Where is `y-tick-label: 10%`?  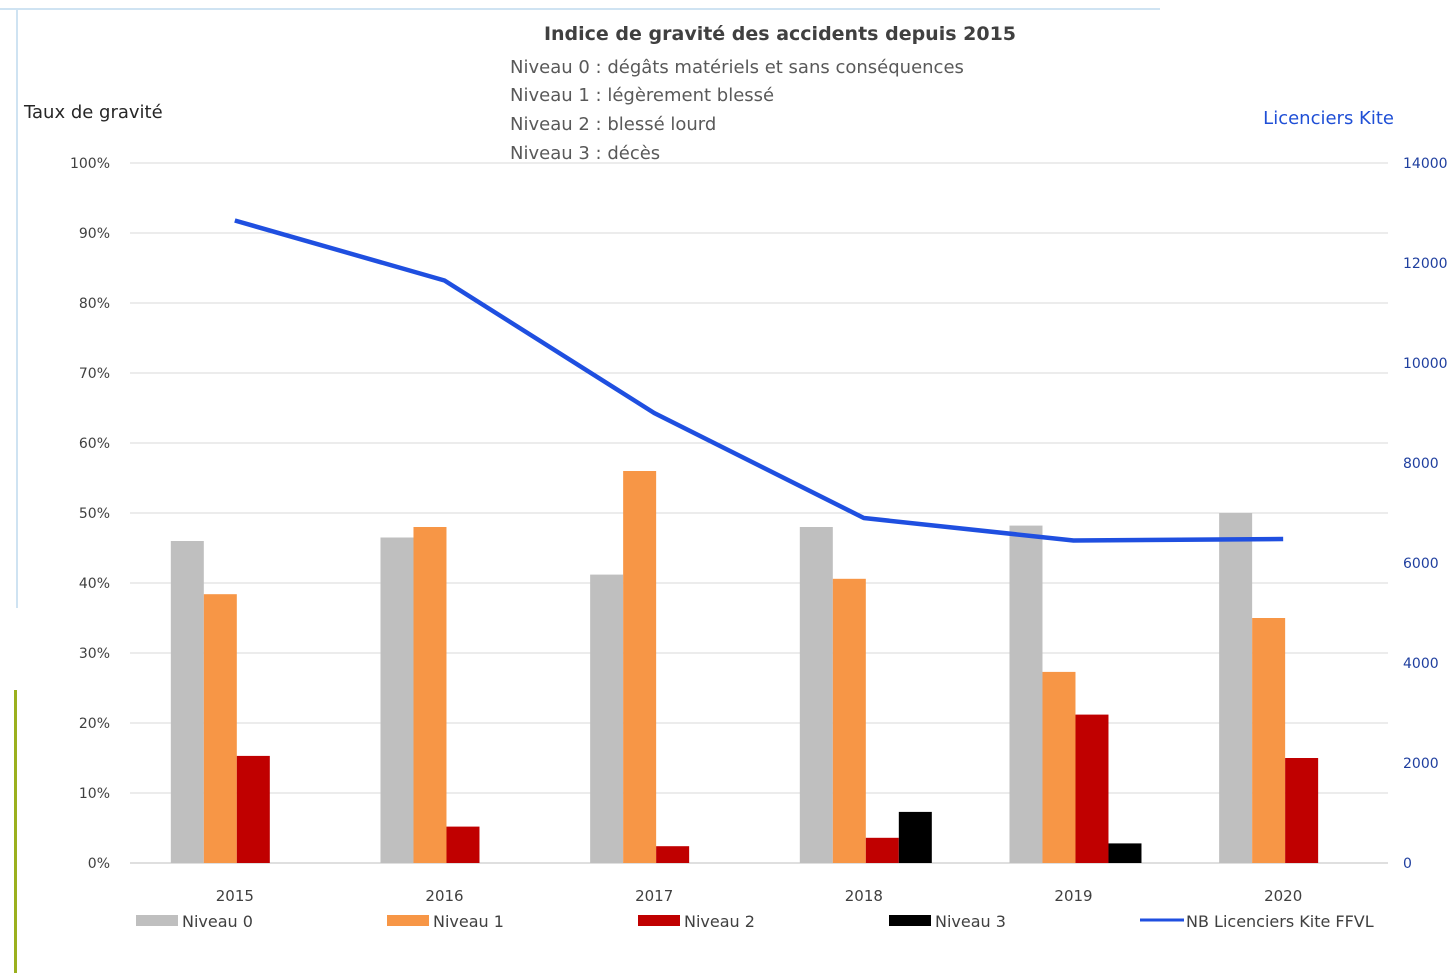 y-tick-label: 10% is located at coordinates (94, 794).